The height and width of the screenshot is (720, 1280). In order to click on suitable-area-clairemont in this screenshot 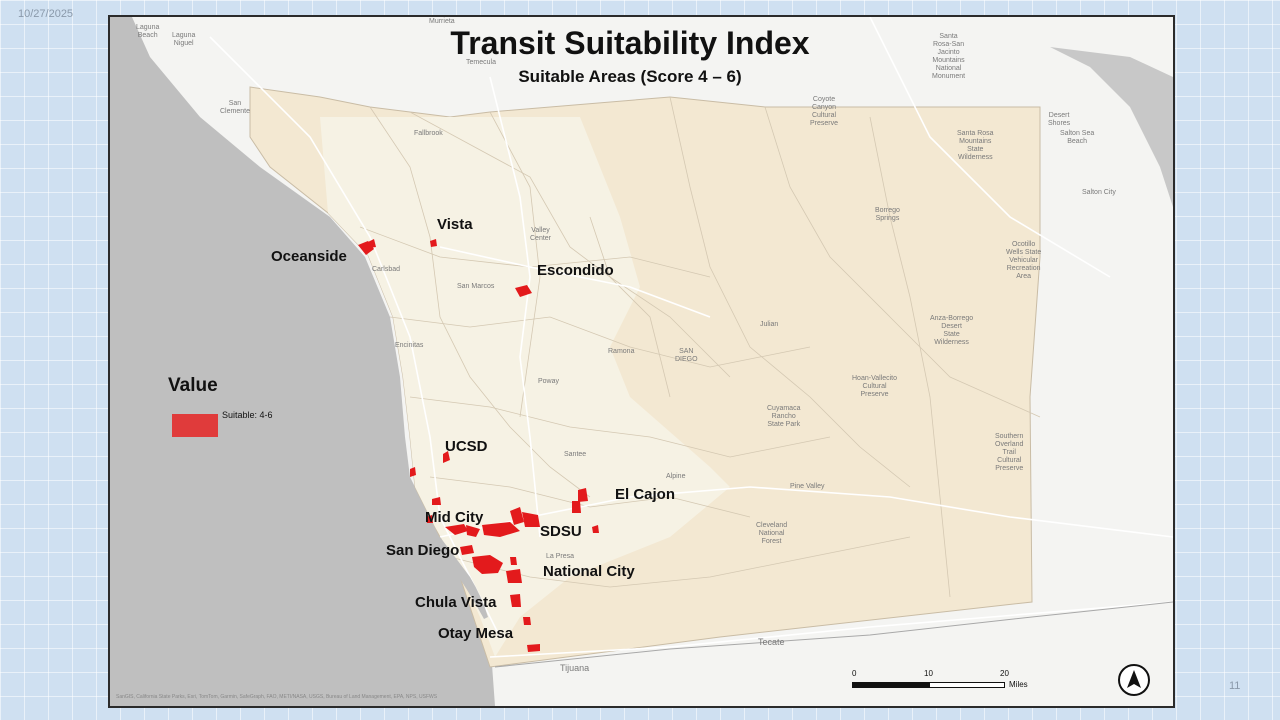, I will do `click(429, 519)`.